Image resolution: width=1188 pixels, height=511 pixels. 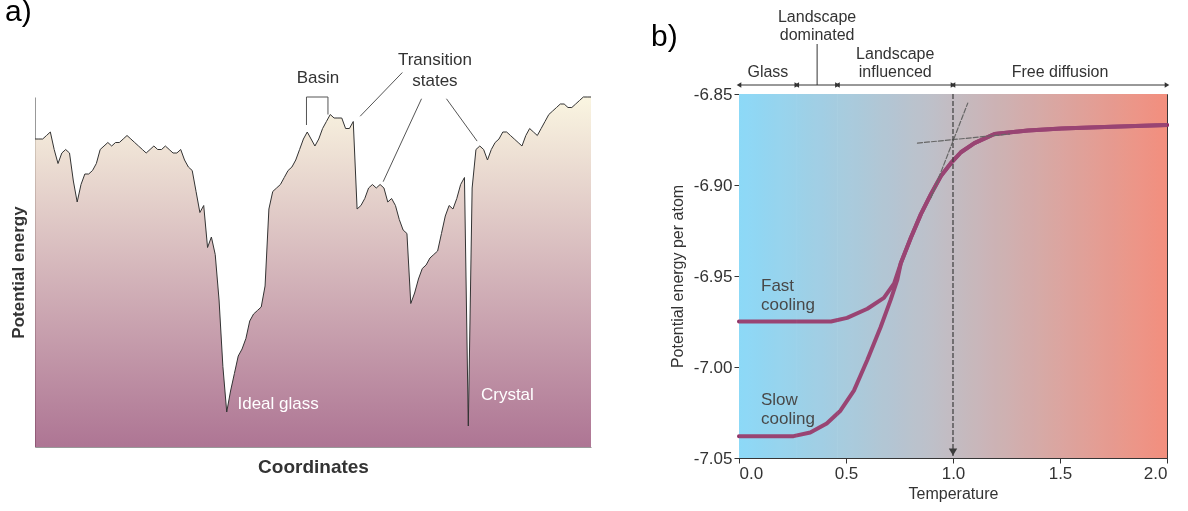 What do you see at coordinates (713, 367) in the screenshot?
I see `y-tick-label: -7.00` at bounding box center [713, 367].